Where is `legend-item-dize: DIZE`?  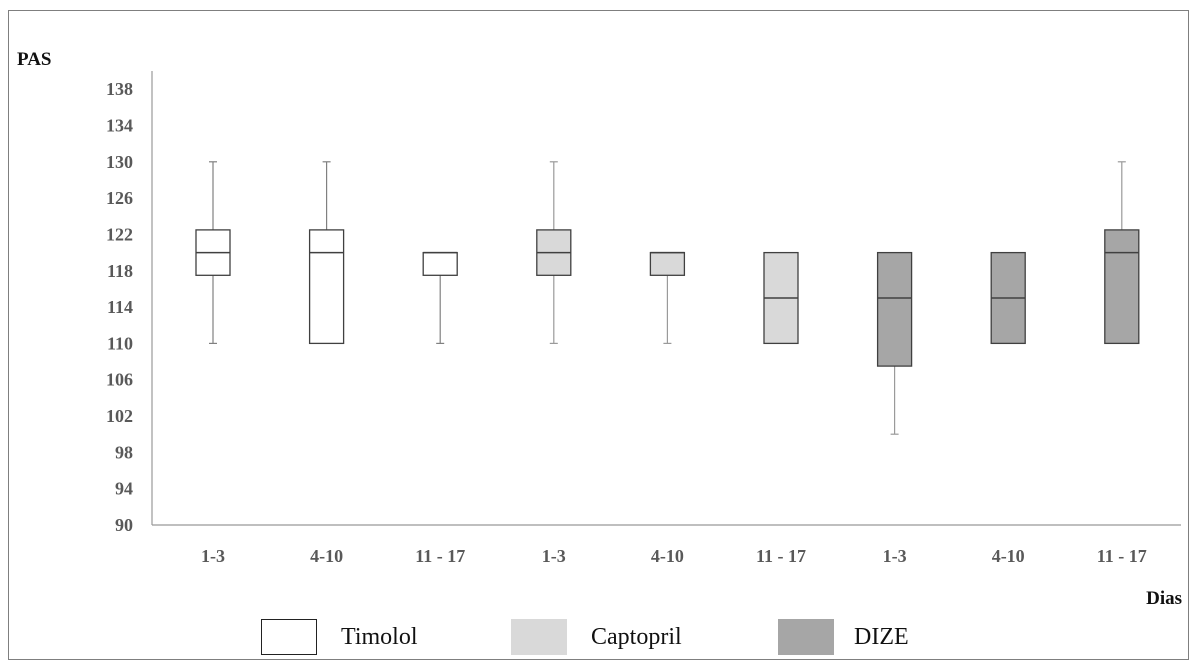
legend-item-dize: DIZE is located at coordinates (843, 637).